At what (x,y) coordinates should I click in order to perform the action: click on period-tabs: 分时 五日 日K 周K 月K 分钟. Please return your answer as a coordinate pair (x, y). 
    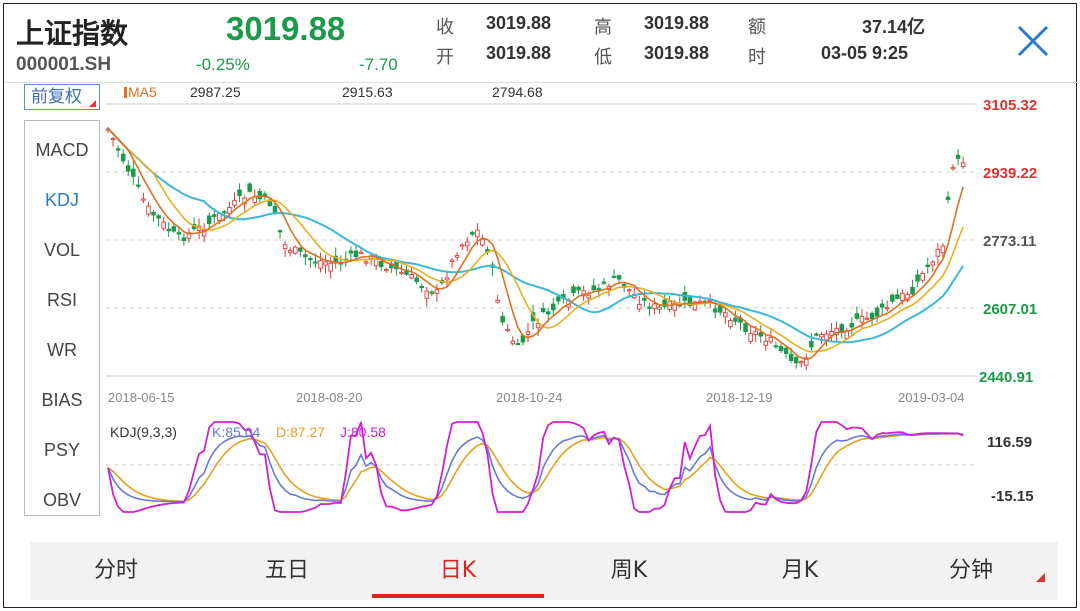
    Looking at the image, I should click on (544, 571).